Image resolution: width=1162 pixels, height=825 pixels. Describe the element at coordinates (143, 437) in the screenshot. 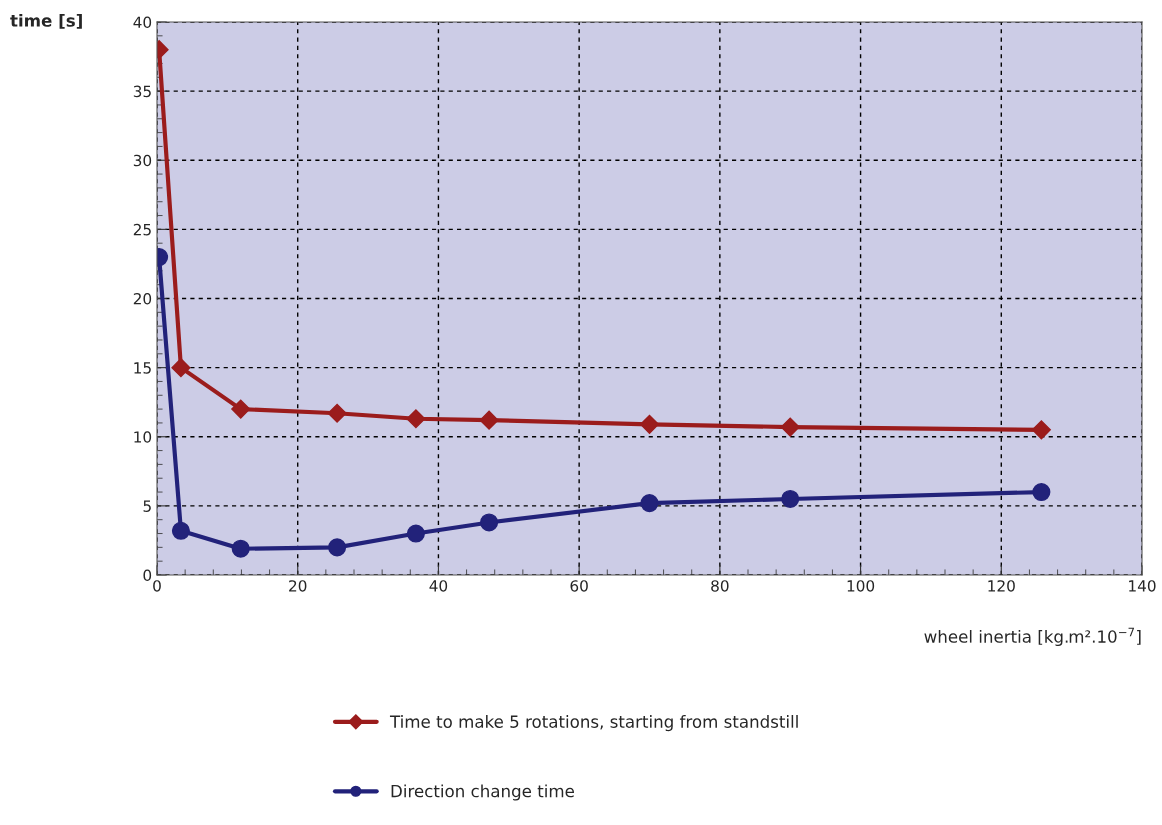

I see `y-tick-label: 10` at that location.